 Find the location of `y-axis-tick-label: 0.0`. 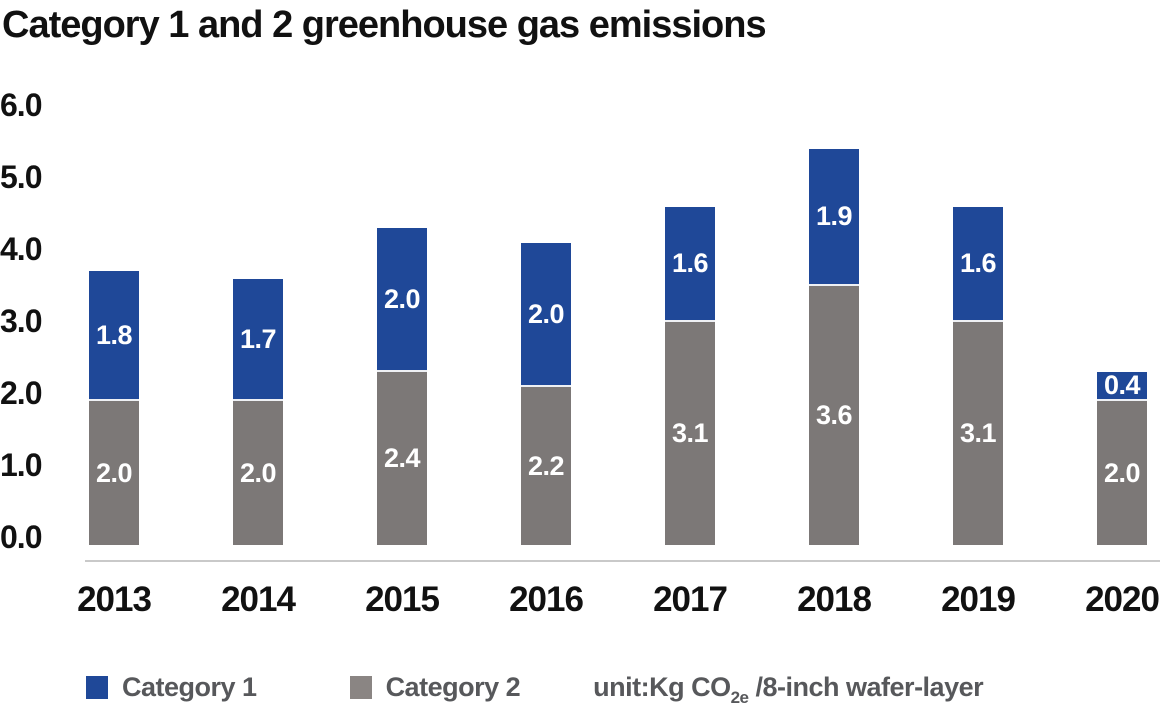

y-axis-tick-label: 0.0 is located at coordinates (21, 537).